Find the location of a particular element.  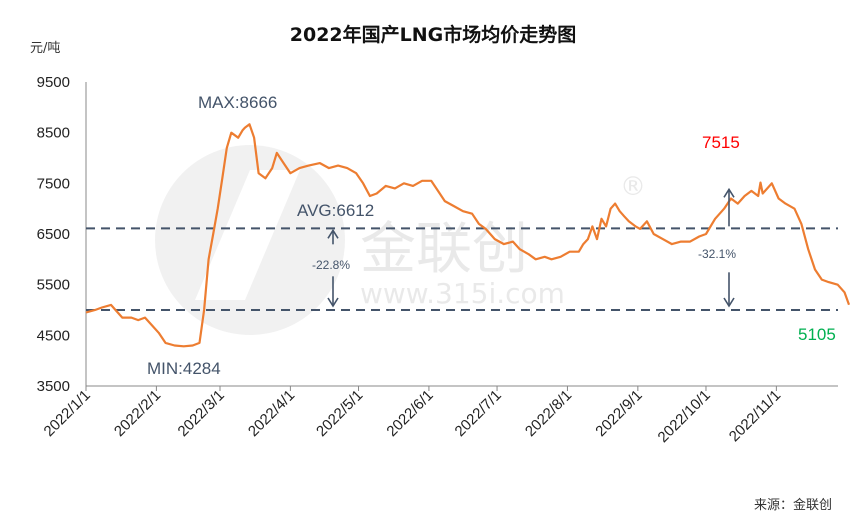

change-arrows is located at coordinates (531, 247).